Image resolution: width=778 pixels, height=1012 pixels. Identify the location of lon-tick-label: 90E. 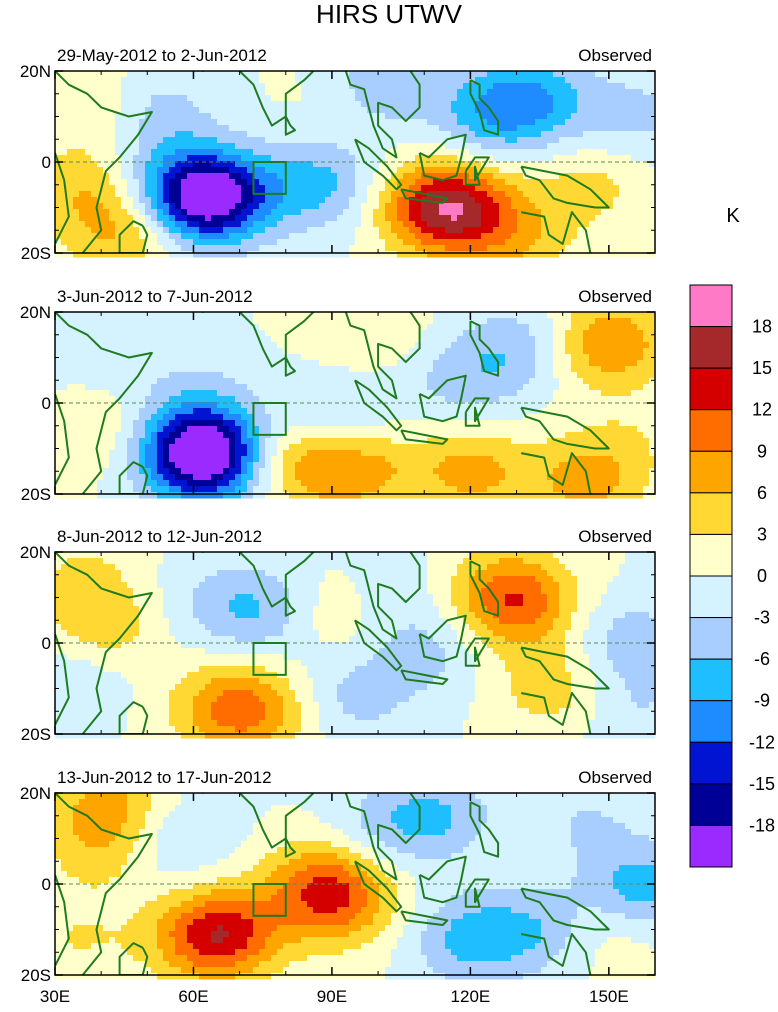
(332, 996).